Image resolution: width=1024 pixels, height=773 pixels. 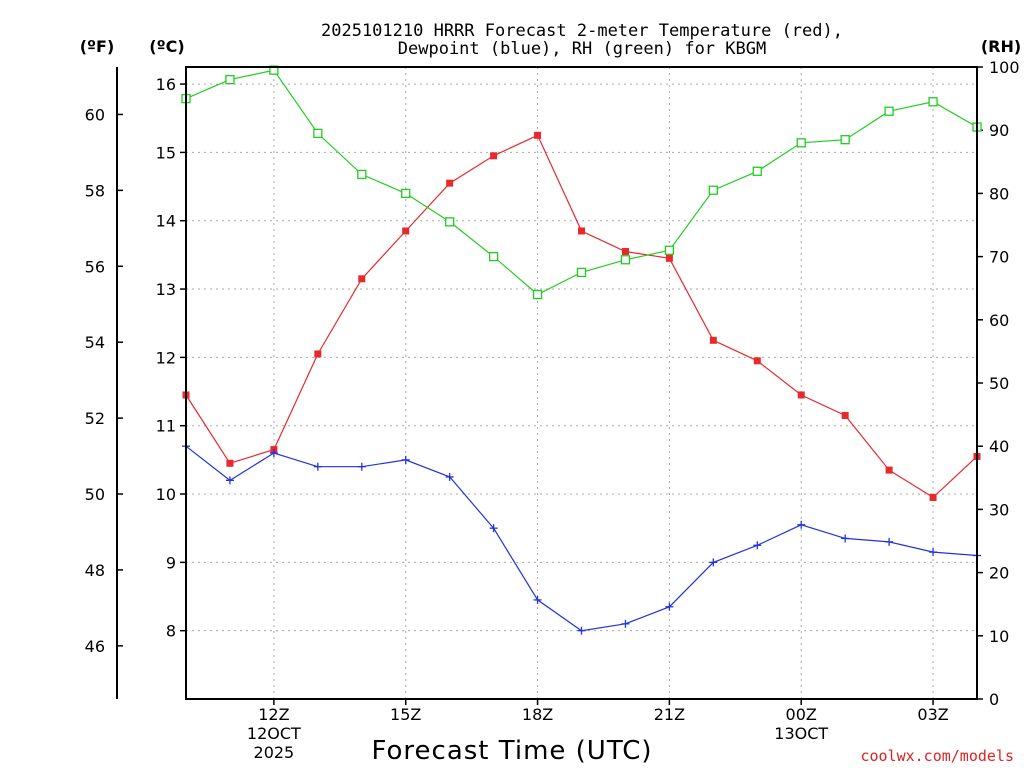 I want to click on celsius-tick-label: 10, so click(x=166, y=494).